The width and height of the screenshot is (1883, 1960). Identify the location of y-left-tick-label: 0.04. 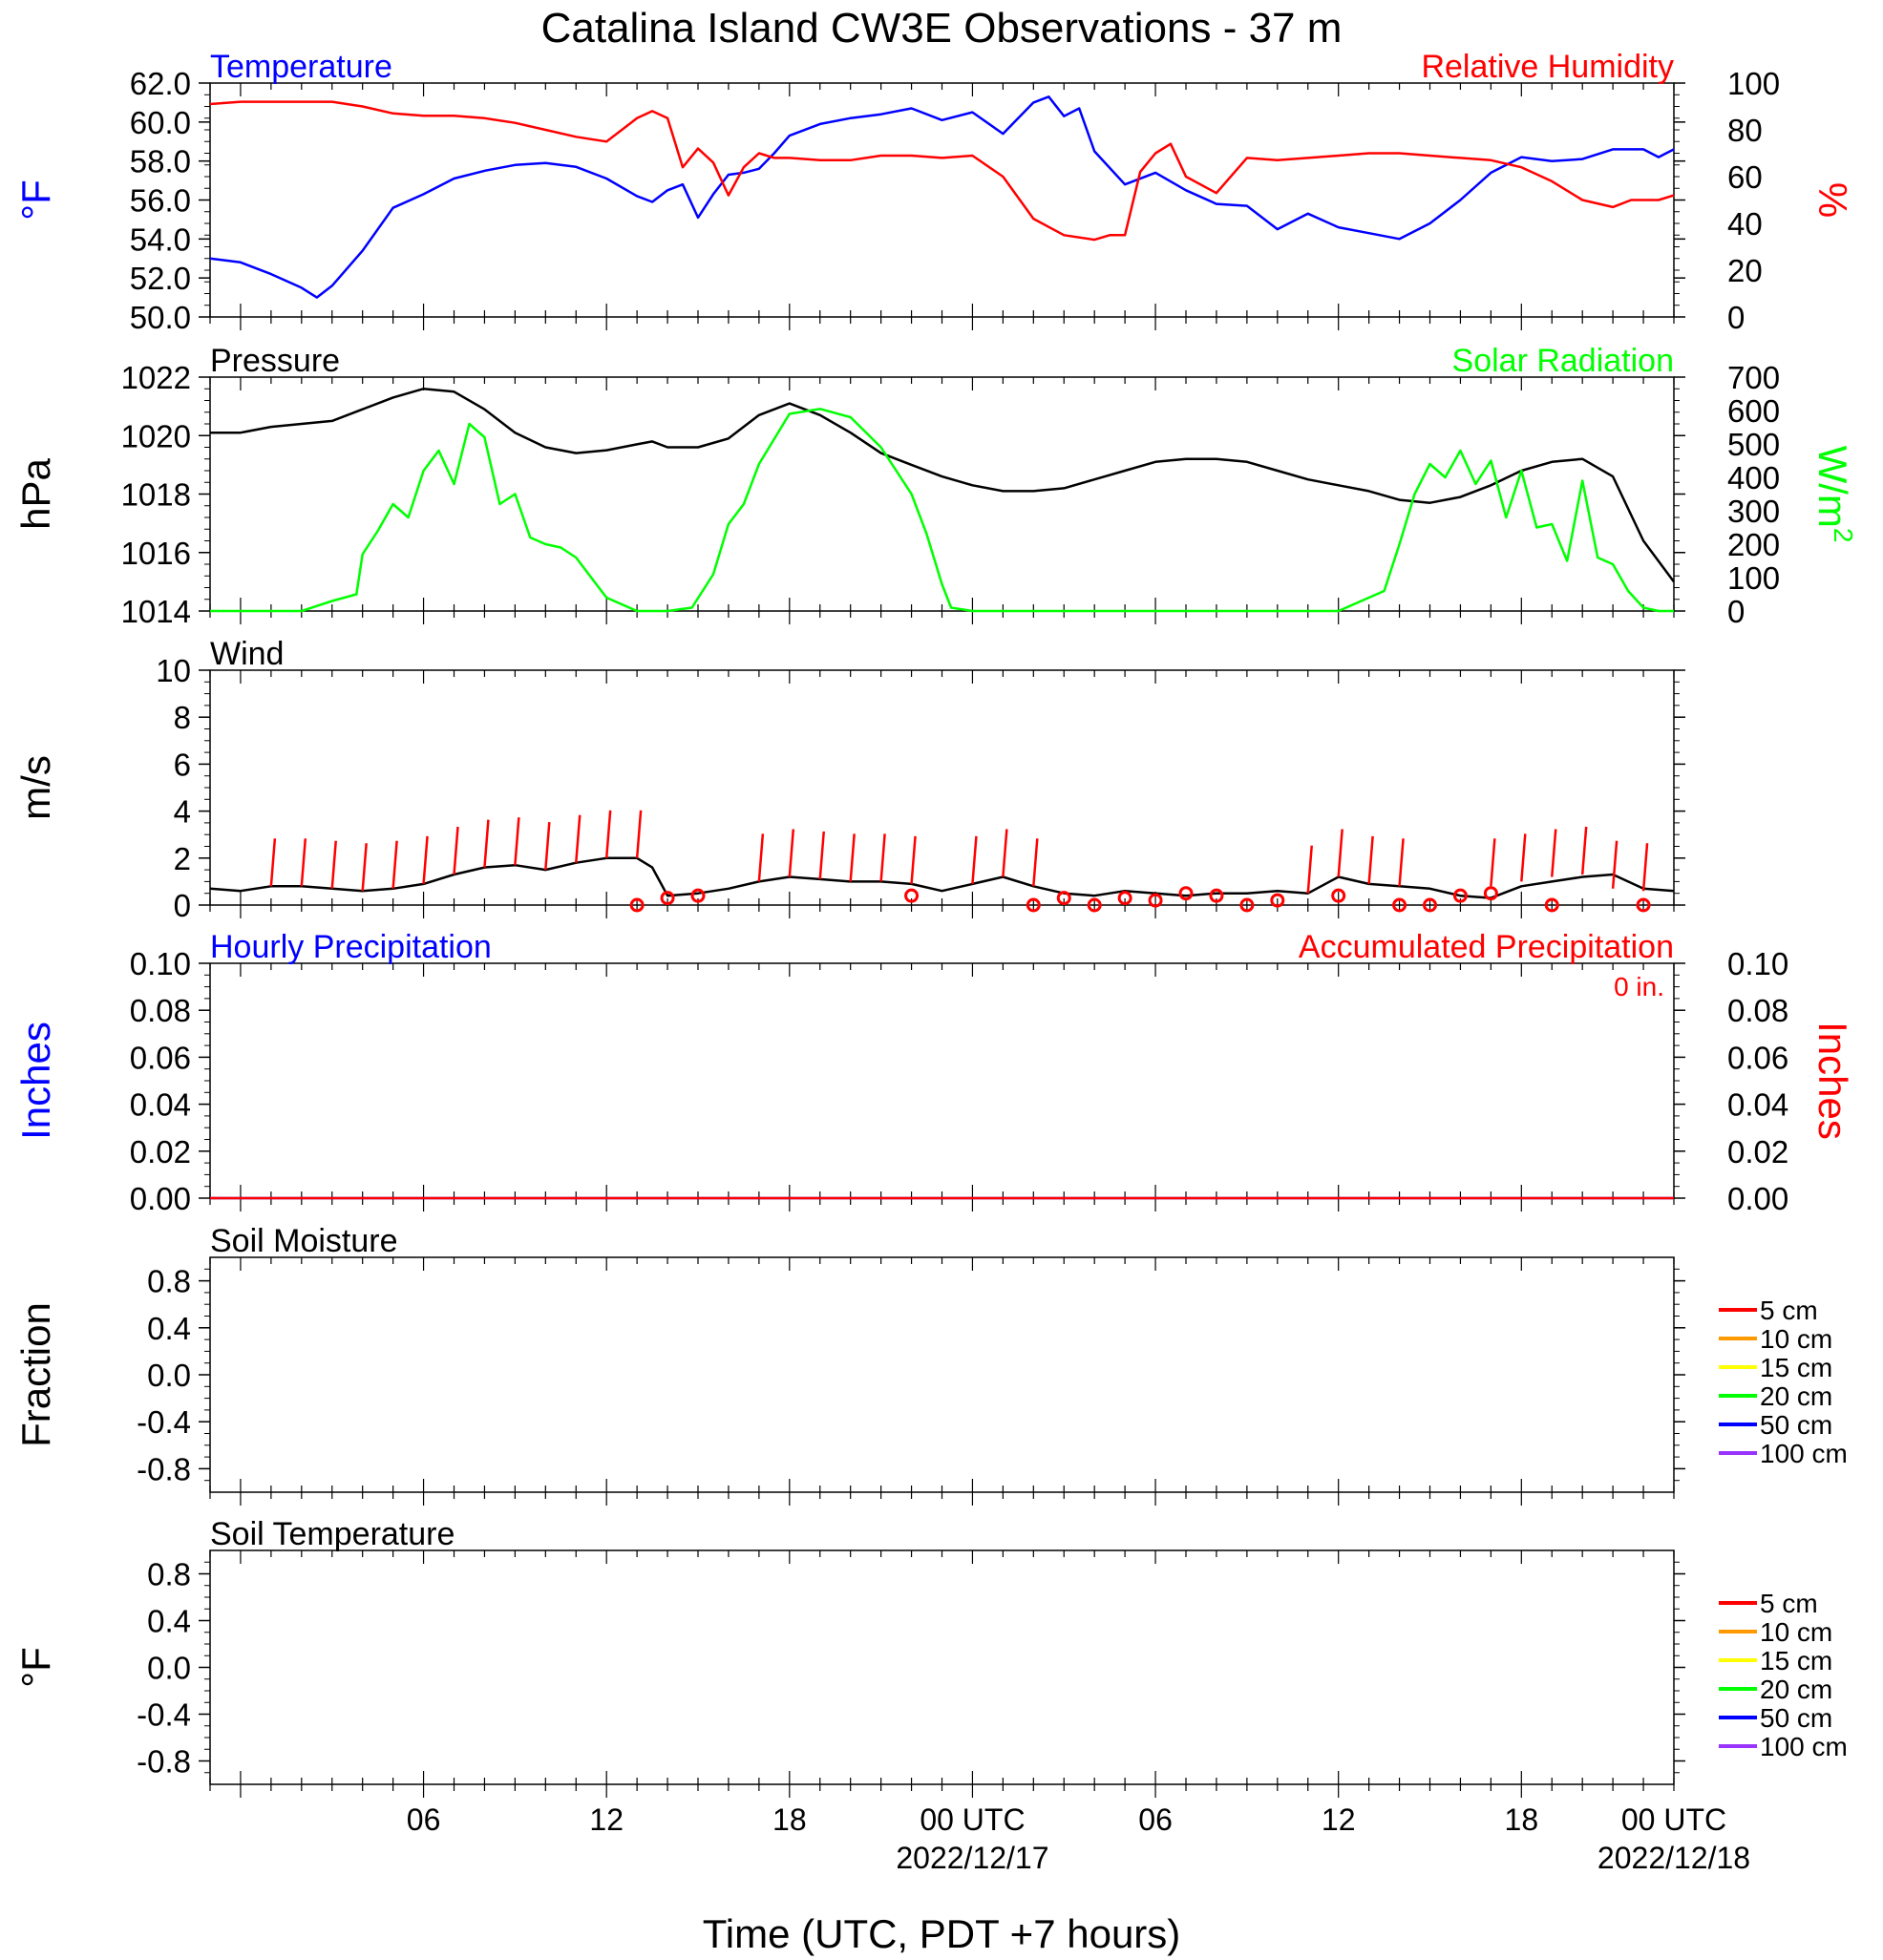
(160, 1105).